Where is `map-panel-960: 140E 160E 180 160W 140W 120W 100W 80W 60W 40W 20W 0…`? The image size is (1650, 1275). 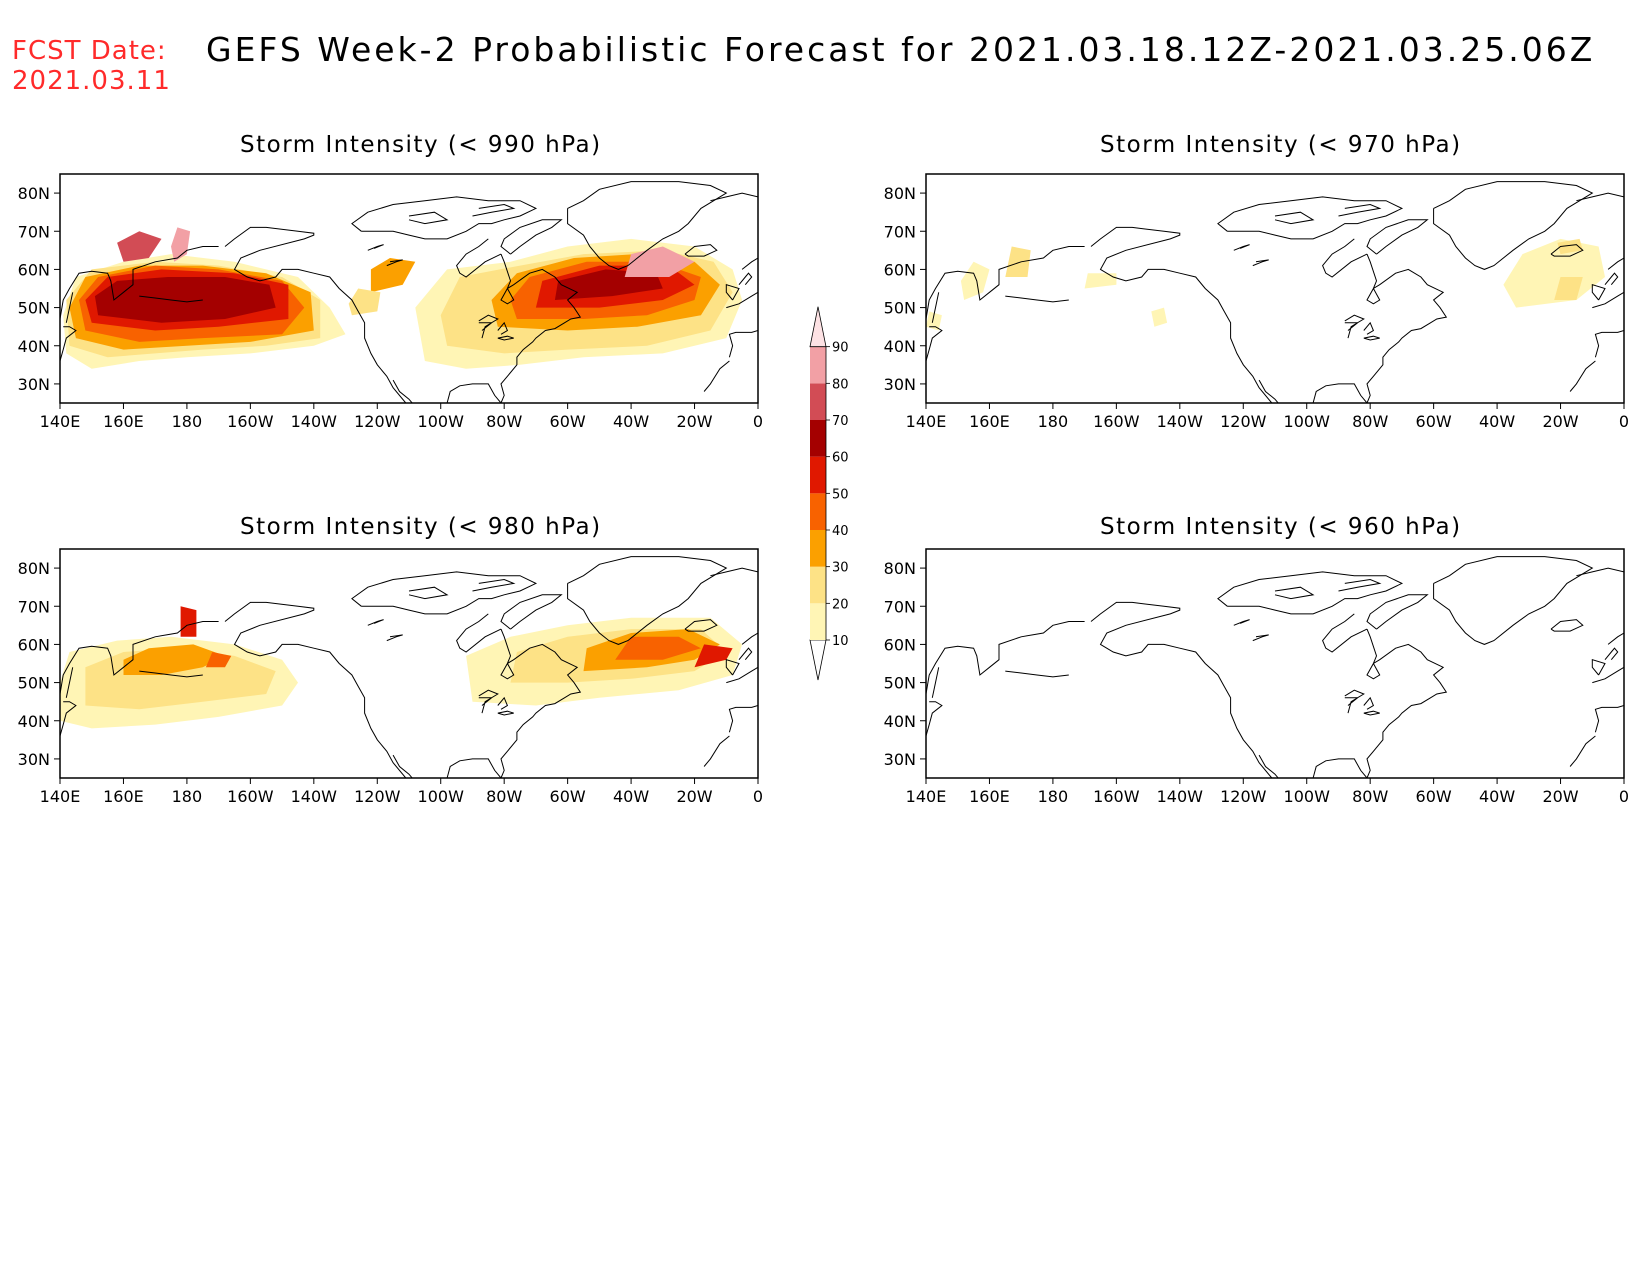
map-panel-960: 140E 160E 180 160W 140W 120W 100W 80W 60W 40W 20W 0… is located at coordinates (1256, 677).